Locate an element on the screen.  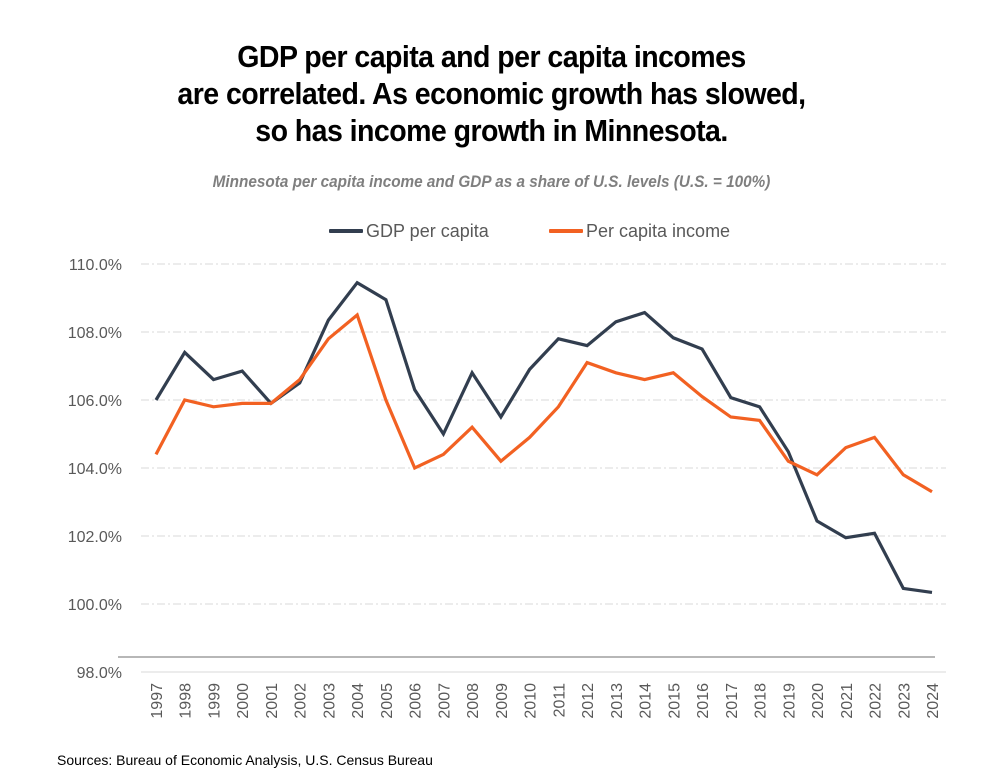
x-tick-label: 2008 is located at coordinates (473, 701).